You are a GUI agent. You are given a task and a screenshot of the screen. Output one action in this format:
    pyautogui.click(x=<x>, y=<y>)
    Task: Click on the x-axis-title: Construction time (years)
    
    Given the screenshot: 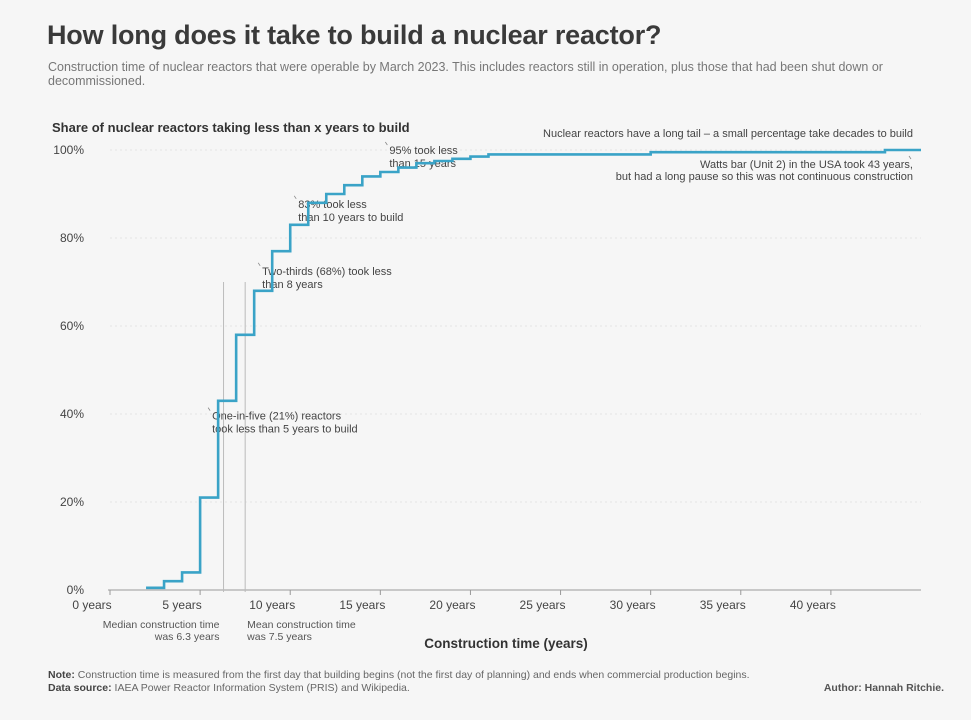 What is the action you would take?
    pyautogui.click(x=506, y=643)
    